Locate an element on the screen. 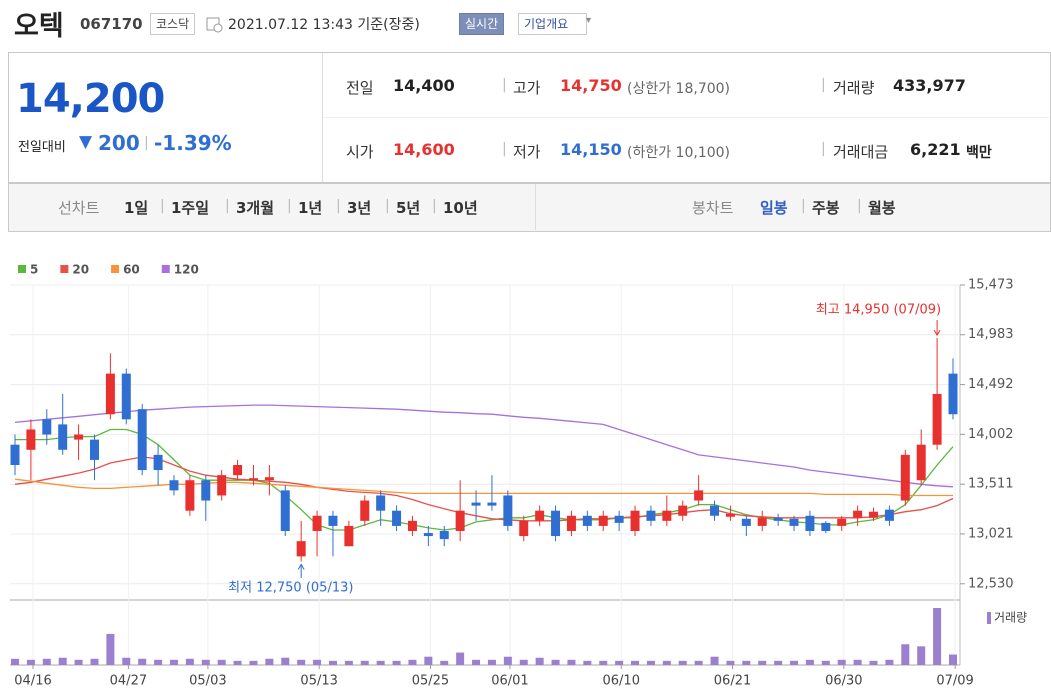 This screenshot has height=695, width=1051. value: 14,150 is located at coordinates (591, 149).